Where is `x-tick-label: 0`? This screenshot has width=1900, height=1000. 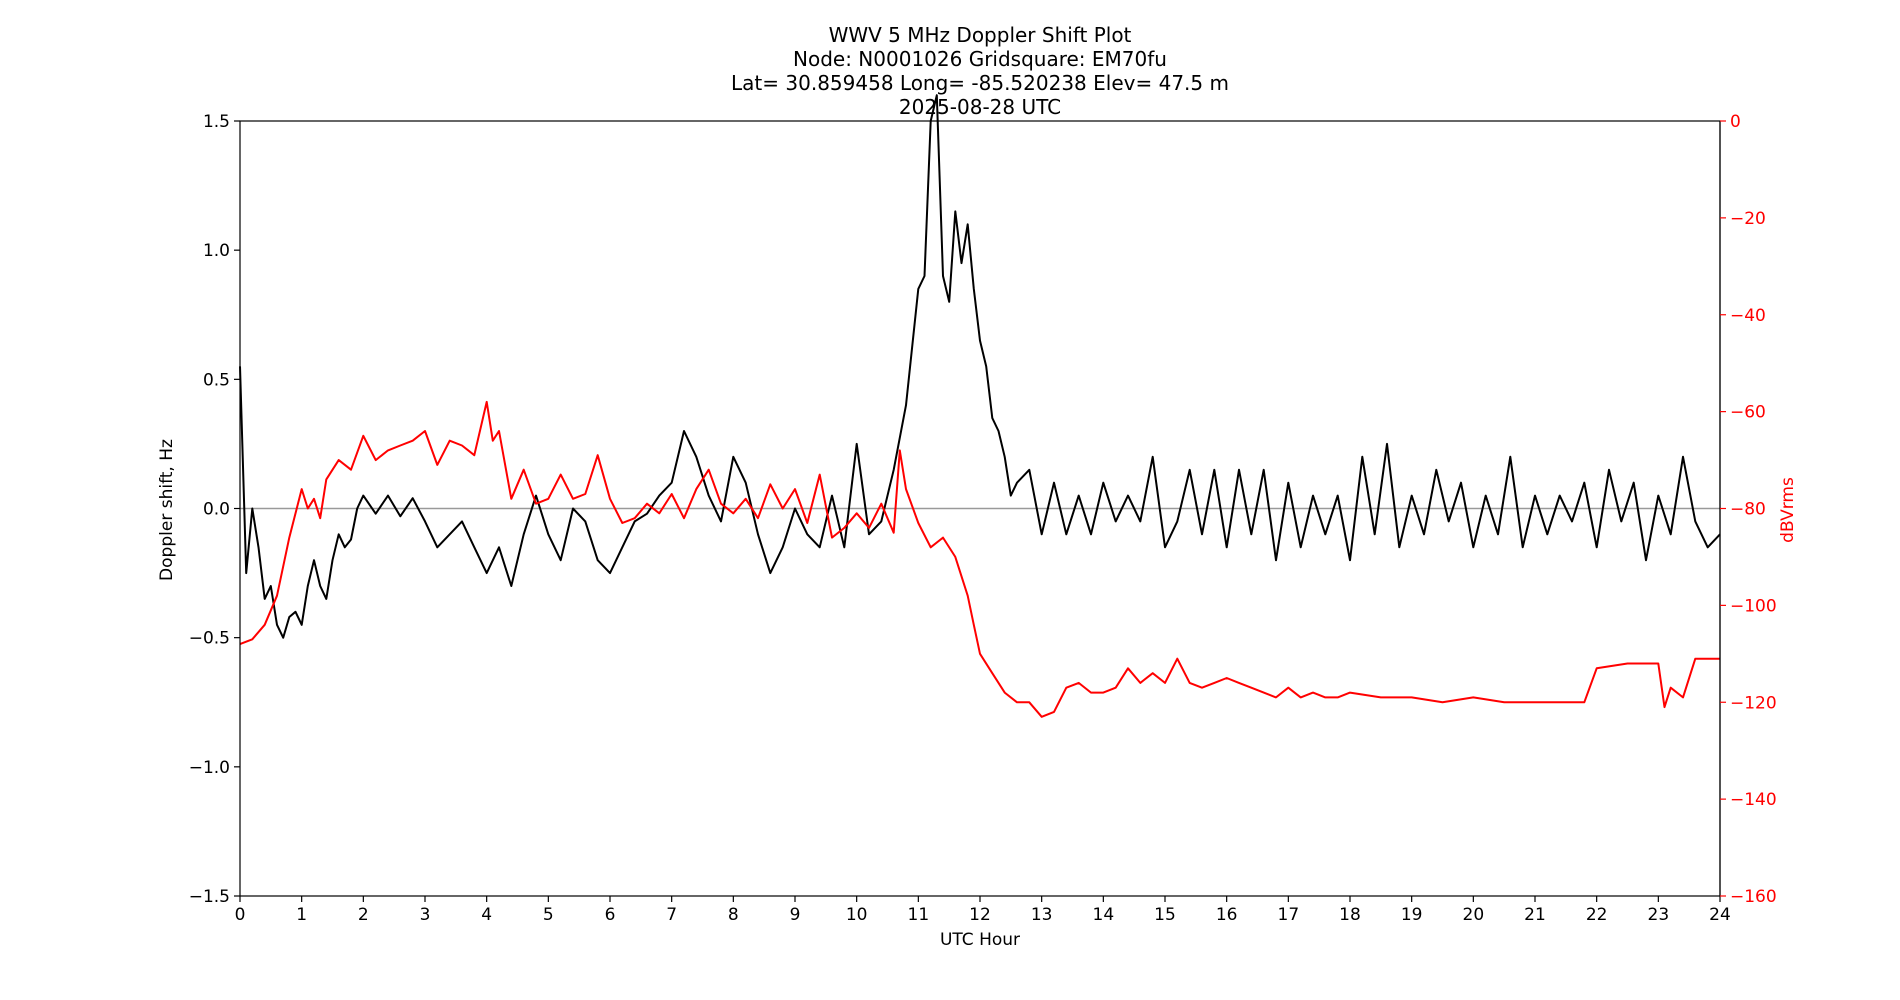 x-tick-label: 0 is located at coordinates (240, 915).